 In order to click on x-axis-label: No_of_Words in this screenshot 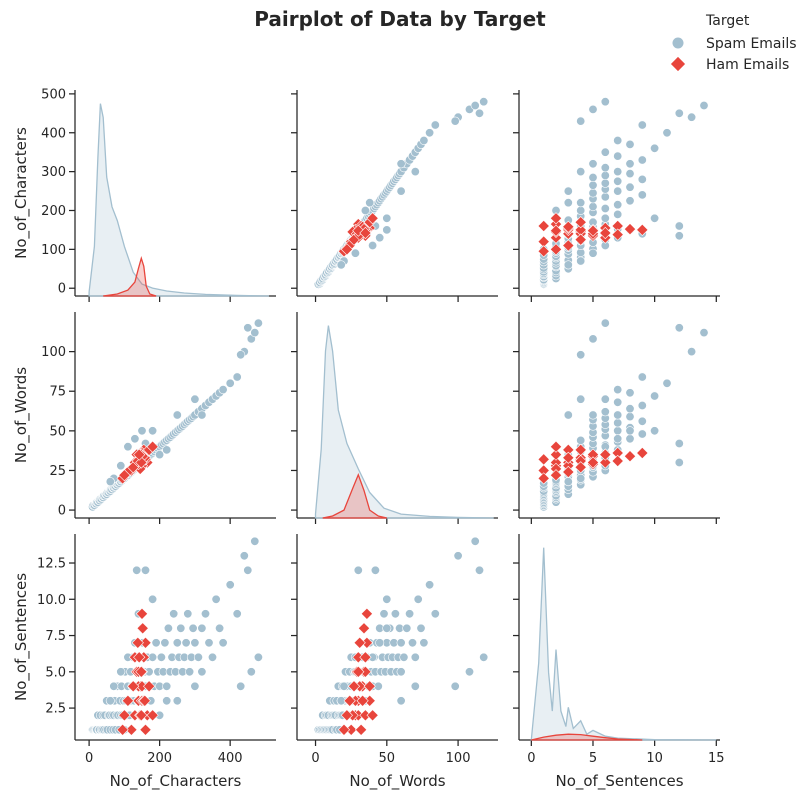, I will do `click(397, 781)`.